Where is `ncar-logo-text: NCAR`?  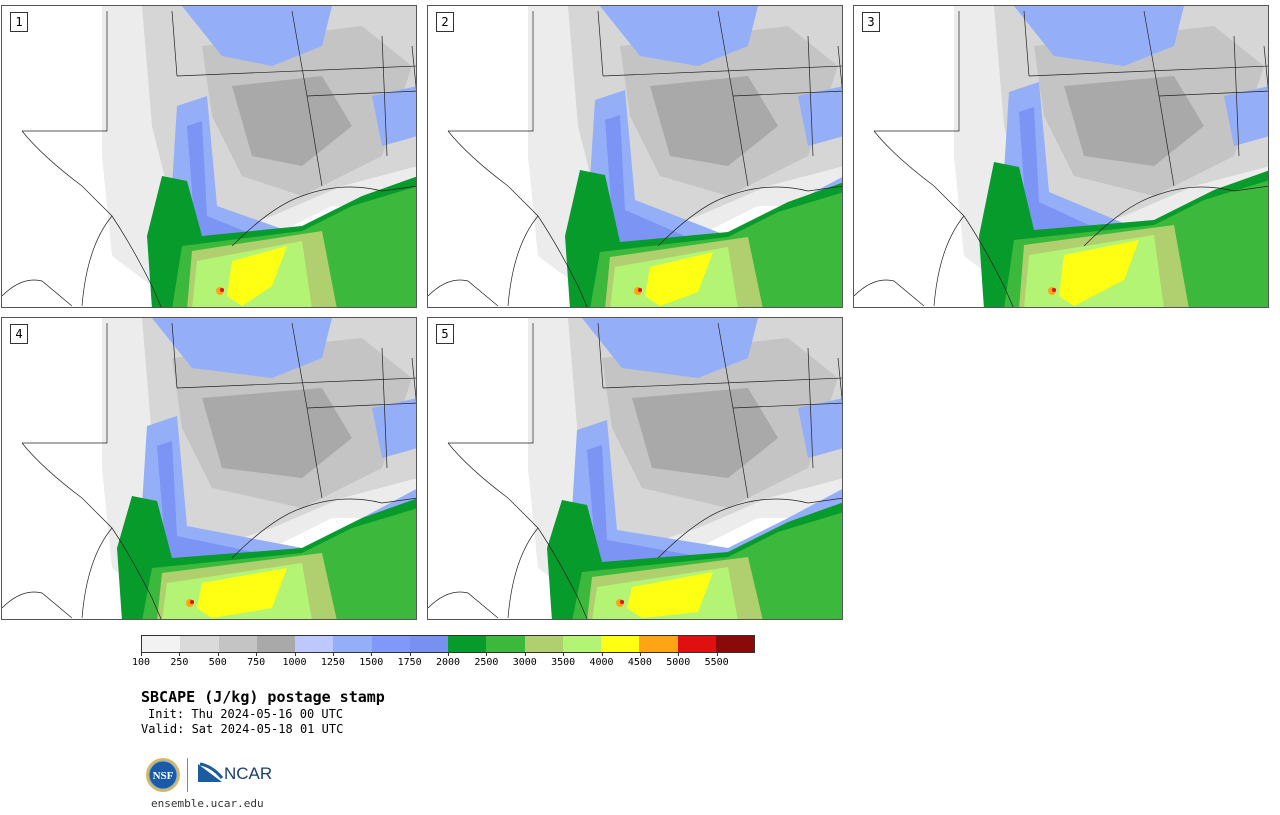 ncar-logo-text: NCAR is located at coordinates (248, 773).